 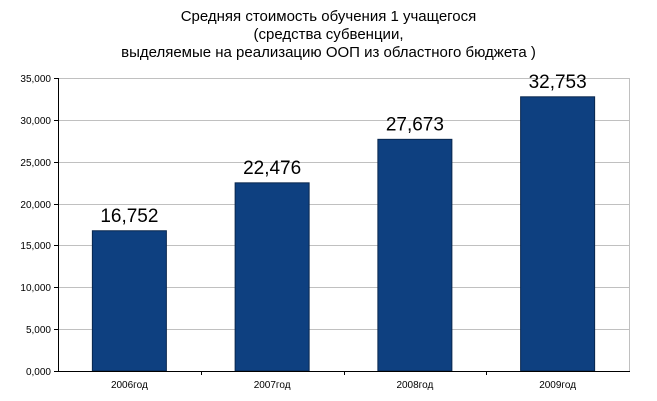 I want to click on x-tick-label: 2009год, so click(x=557, y=385).